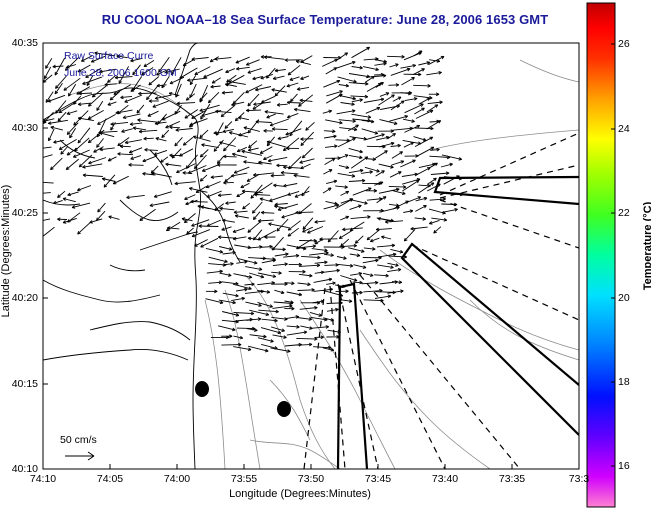 This screenshot has height=511, width=651. Describe the element at coordinates (613, 255) in the screenshot. I see `colorbar-ticks` at that location.